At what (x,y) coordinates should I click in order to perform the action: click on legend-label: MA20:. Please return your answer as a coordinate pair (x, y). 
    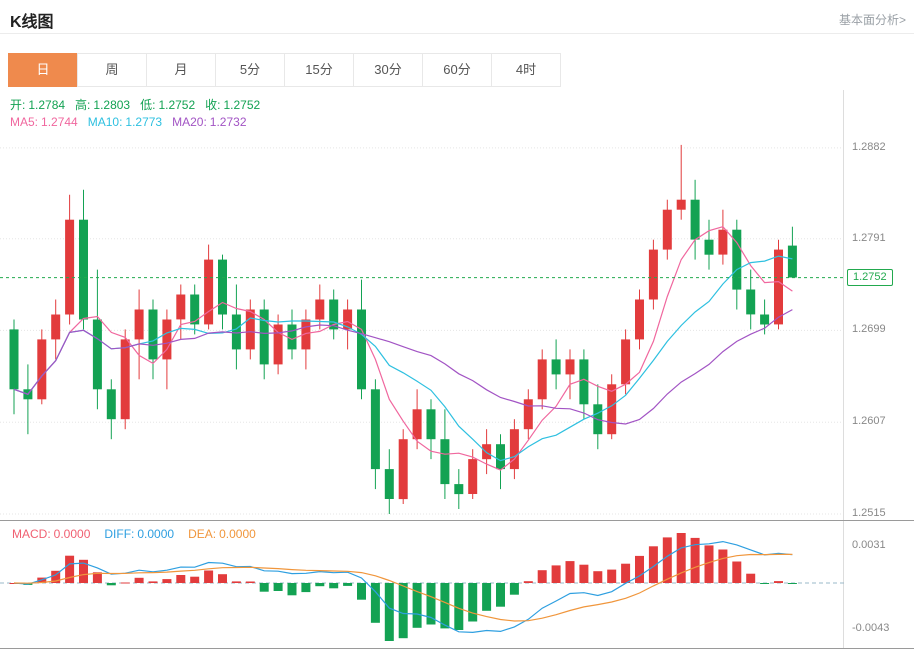
    Looking at the image, I should click on (189, 122).